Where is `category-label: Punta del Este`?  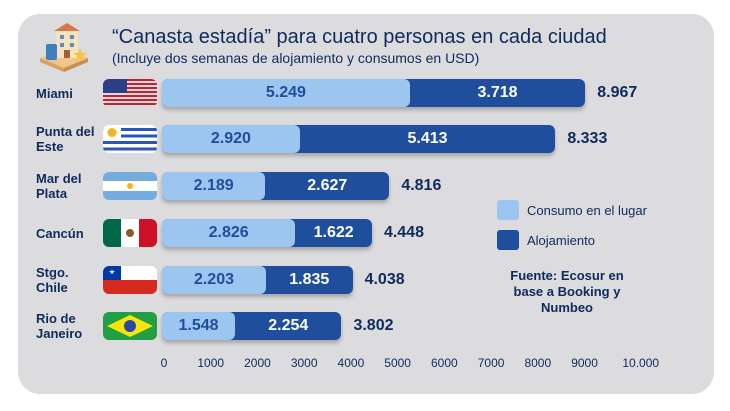 category-label: Punta del Este is located at coordinates (65, 139).